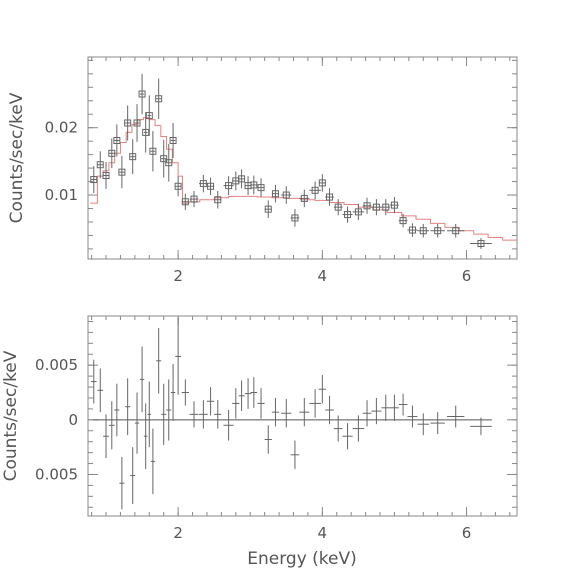 The width and height of the screenshot is (574, 574). I want to click on spectrum-y-tick-label: 0.01, so click(61, 195).